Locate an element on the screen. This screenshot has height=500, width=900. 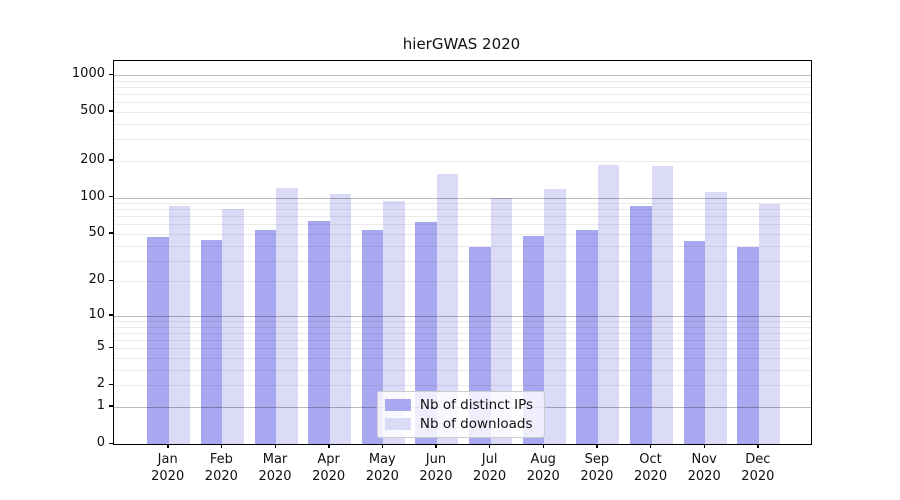
bar-nb-of-downloads-feb is located at coordinates (233, 326).